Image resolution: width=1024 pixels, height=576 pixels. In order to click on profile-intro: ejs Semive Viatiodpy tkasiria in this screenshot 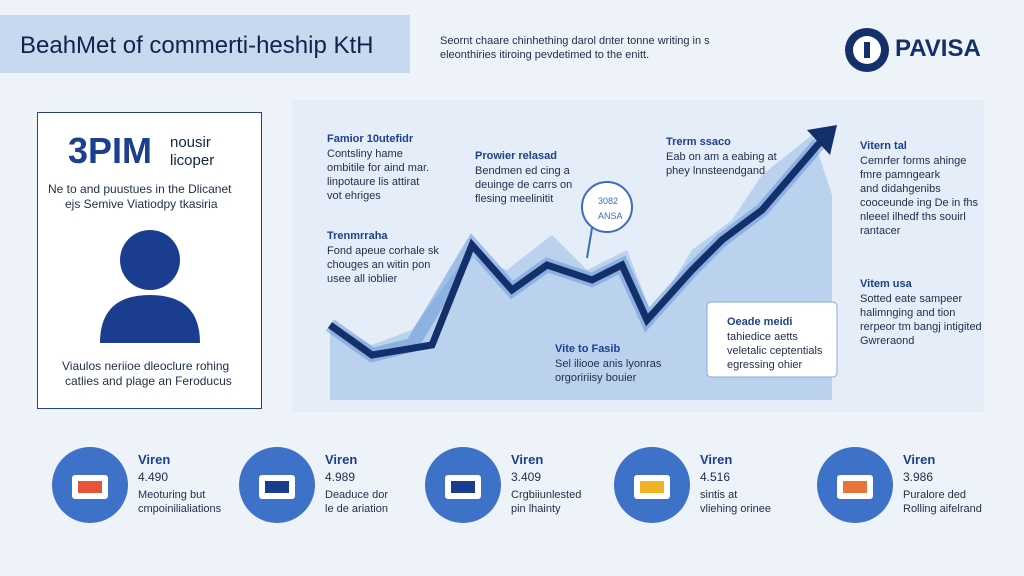, I will do `click(141, 204)`.